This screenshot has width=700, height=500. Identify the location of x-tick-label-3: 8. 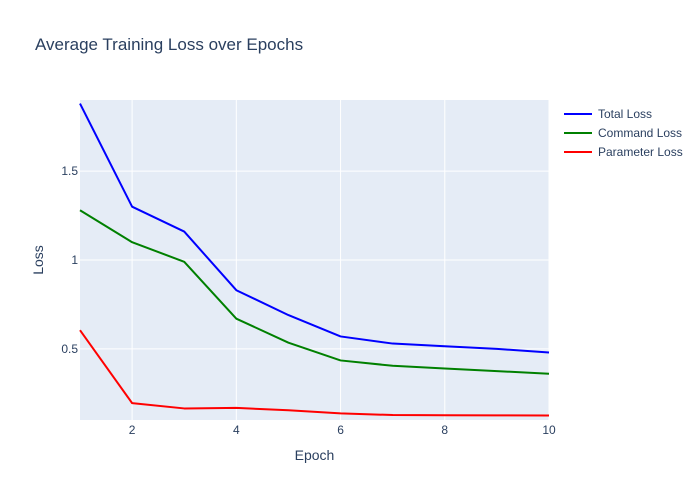
(444, 430).